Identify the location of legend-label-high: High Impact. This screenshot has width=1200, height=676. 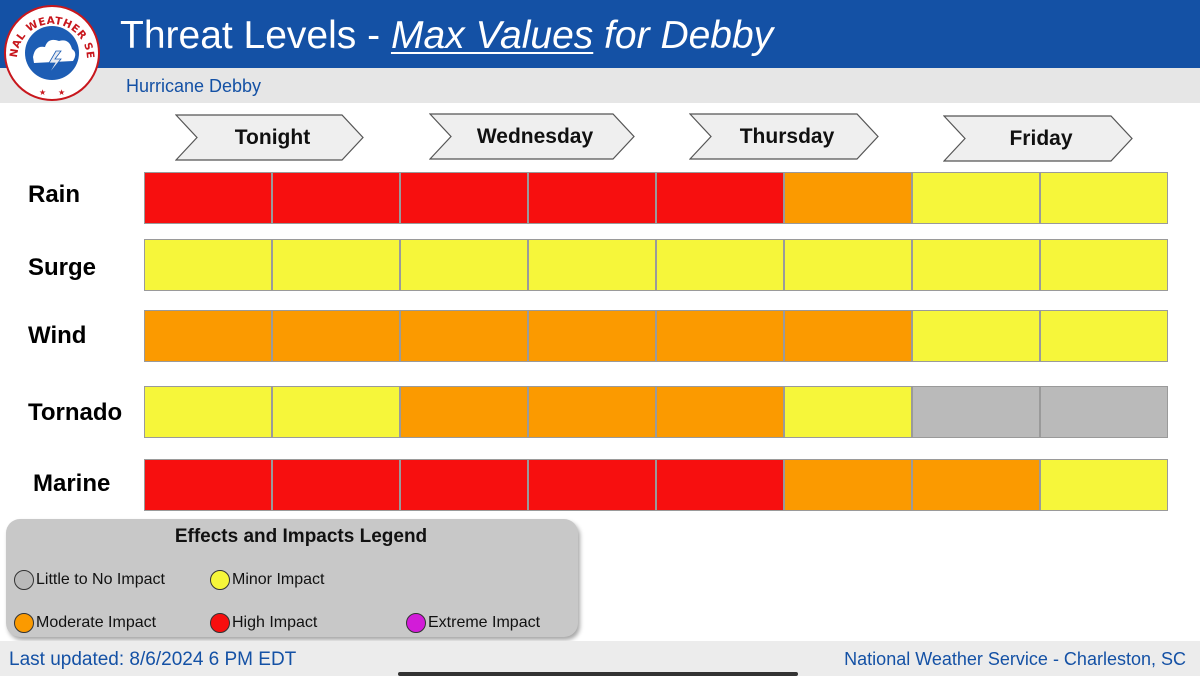
(275, 622).